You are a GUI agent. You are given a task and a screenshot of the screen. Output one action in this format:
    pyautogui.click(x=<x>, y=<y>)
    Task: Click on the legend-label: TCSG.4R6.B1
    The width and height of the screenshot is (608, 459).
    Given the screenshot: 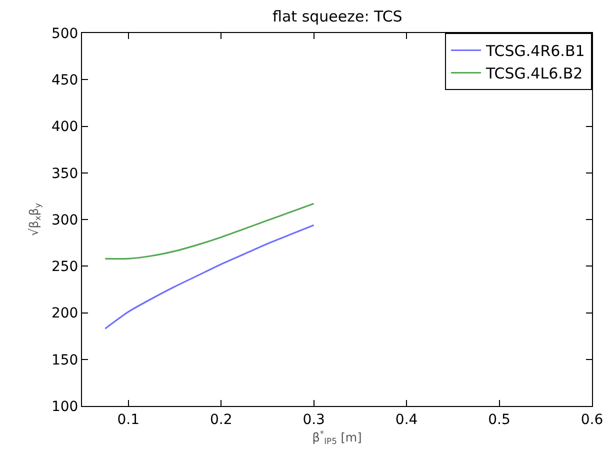 What is the action you would take?
    pyautogui.click(x=535, y=51)
    